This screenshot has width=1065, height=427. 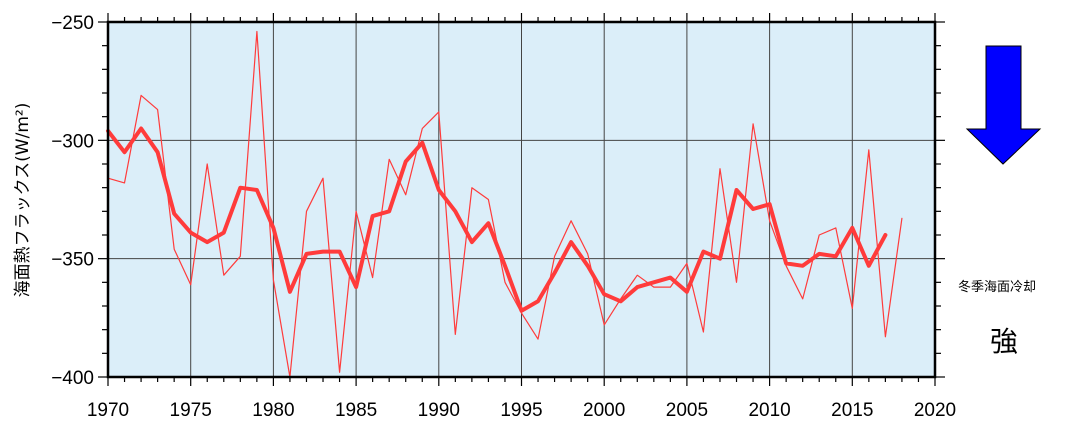 What do you see at coordinates (191, 410) in the screenshot?
I see `x-tick-label: 1975` at bounding box center [191, 410].